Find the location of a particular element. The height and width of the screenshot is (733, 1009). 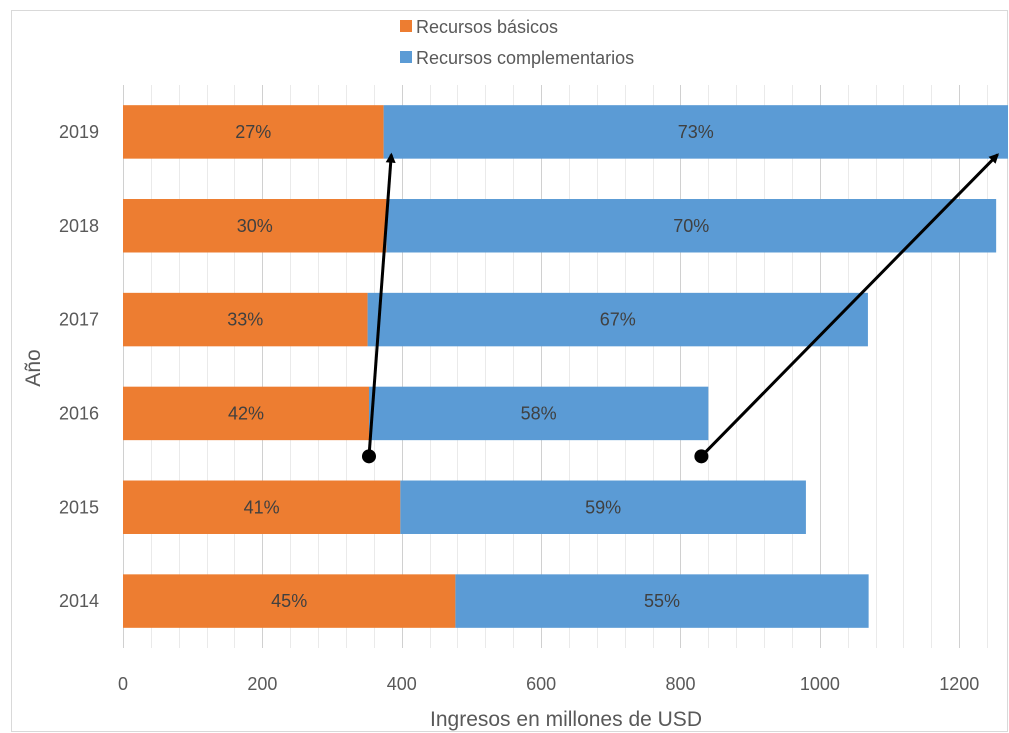

bar-recursos-basicos-2017 is located at coordinates (245, 319).